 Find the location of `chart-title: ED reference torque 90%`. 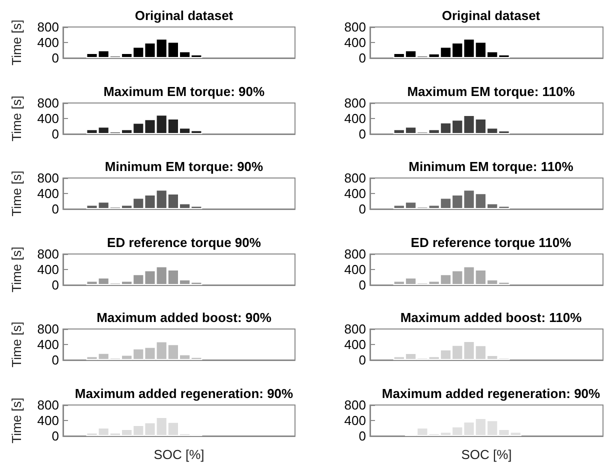

chart-title: ED reference torque 90% is located at coordinates (184, 242).